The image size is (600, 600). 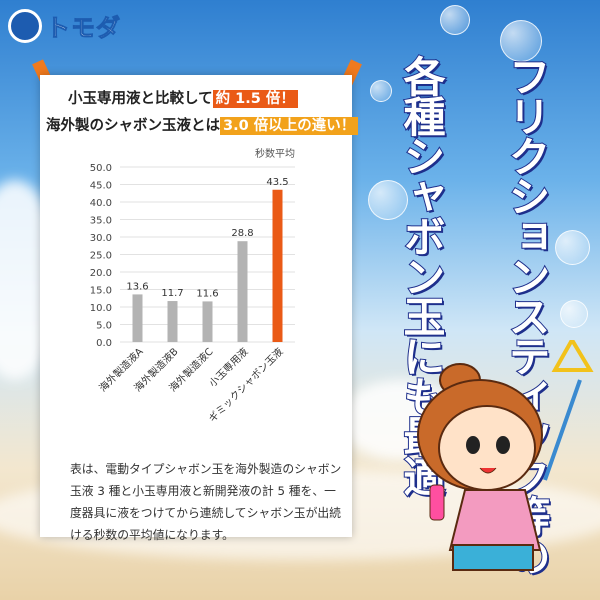 I want to click on data-label: 43.5, so click(x=277, y=182).